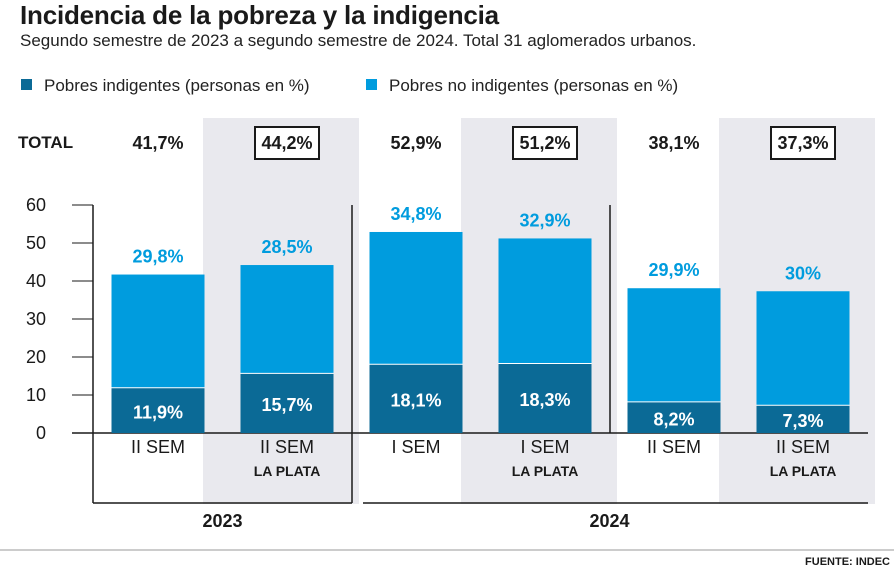 The width and height of the screenshot is (894, 573). What do you see at coordinates (534, 85) in the screenshot?
I see `legend-label-non-indigent: Pobres no indigentes (personas en %)` at bounding box center [534, 85].